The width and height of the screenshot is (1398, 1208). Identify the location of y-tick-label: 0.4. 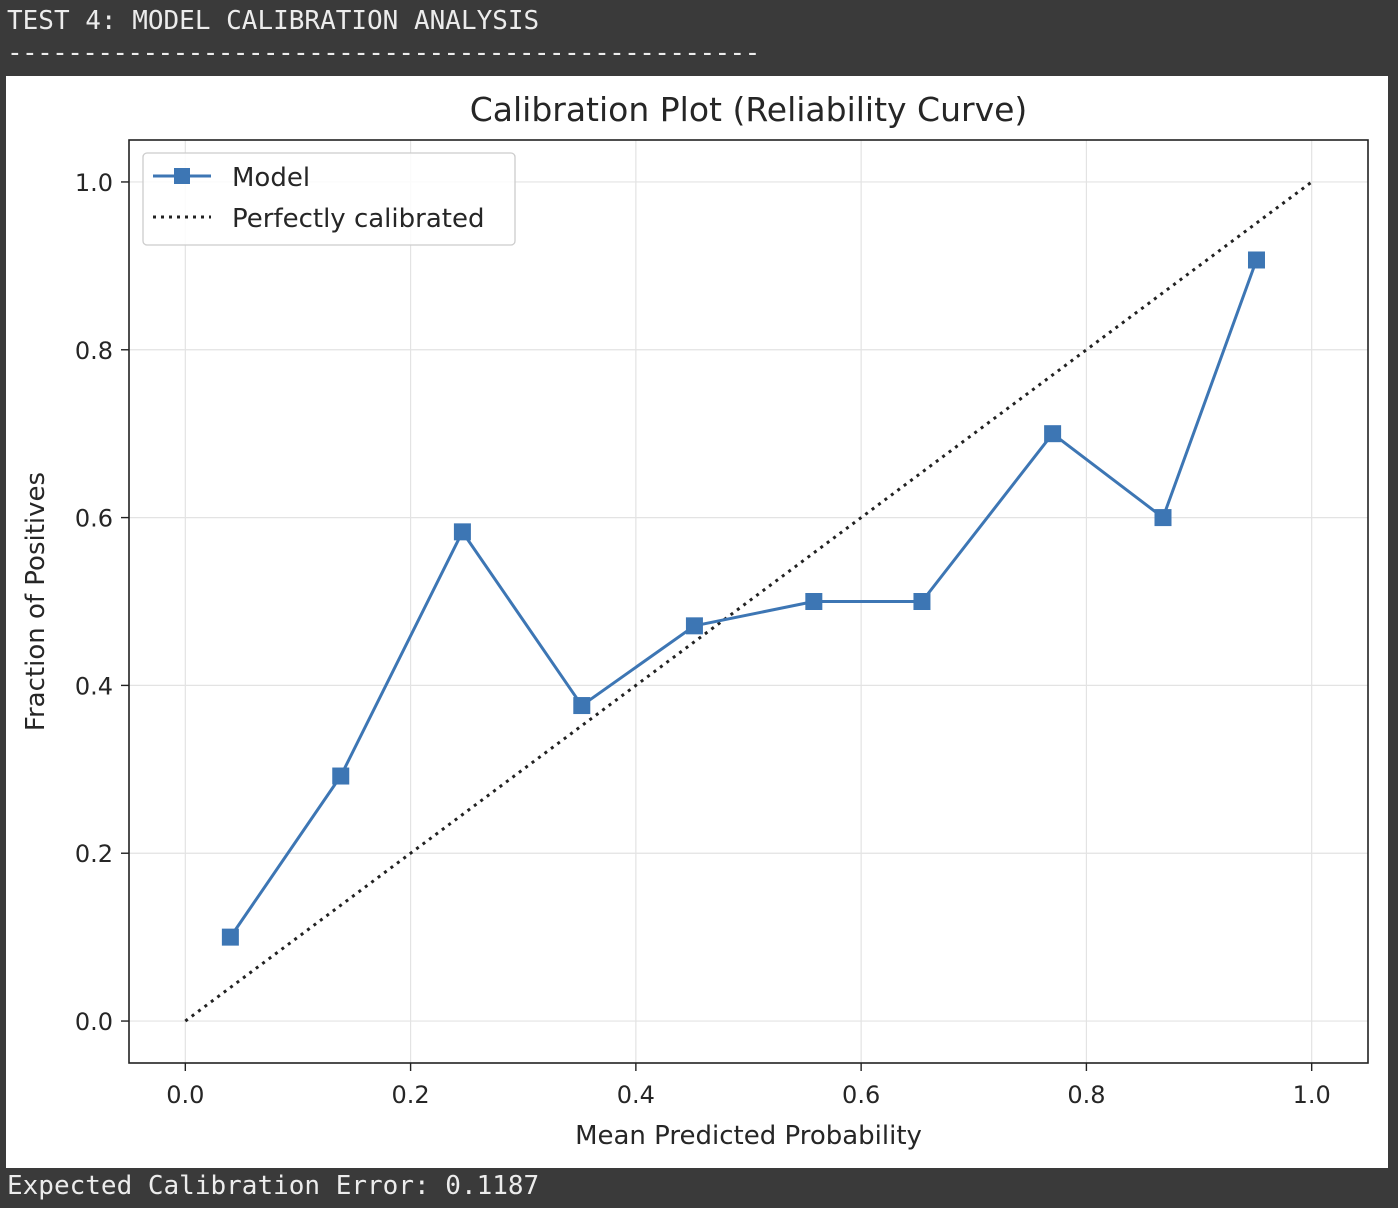
(94, 686).